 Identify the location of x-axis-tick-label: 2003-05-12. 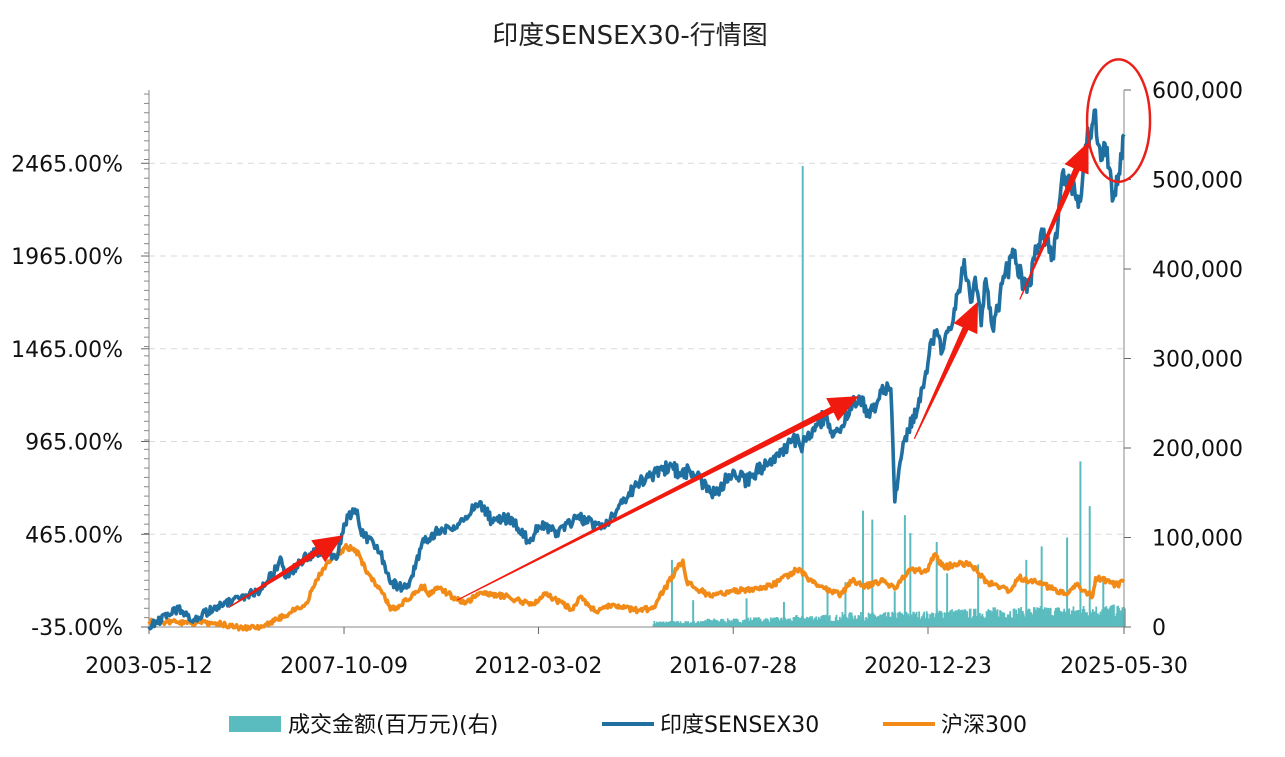
(149, 666).